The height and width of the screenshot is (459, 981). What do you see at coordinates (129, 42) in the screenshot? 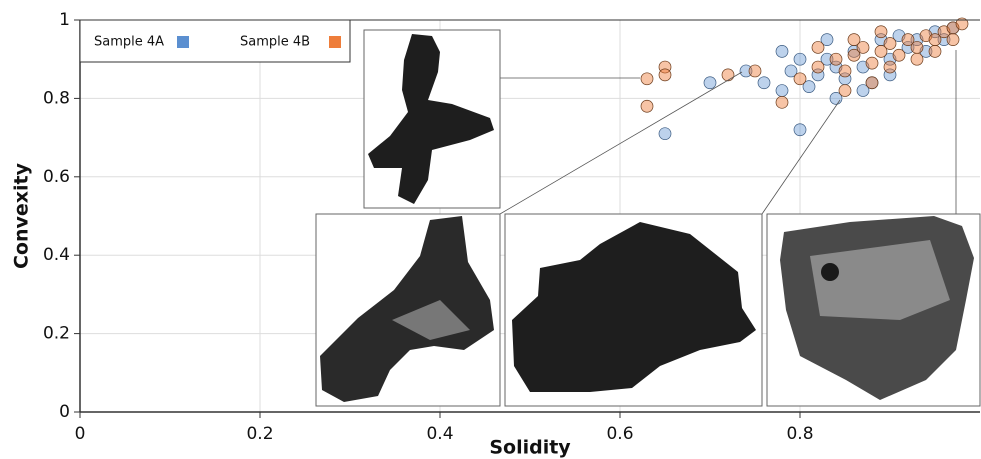
I see `legend-label: Sample 4A` at bounding box center [129, 42].